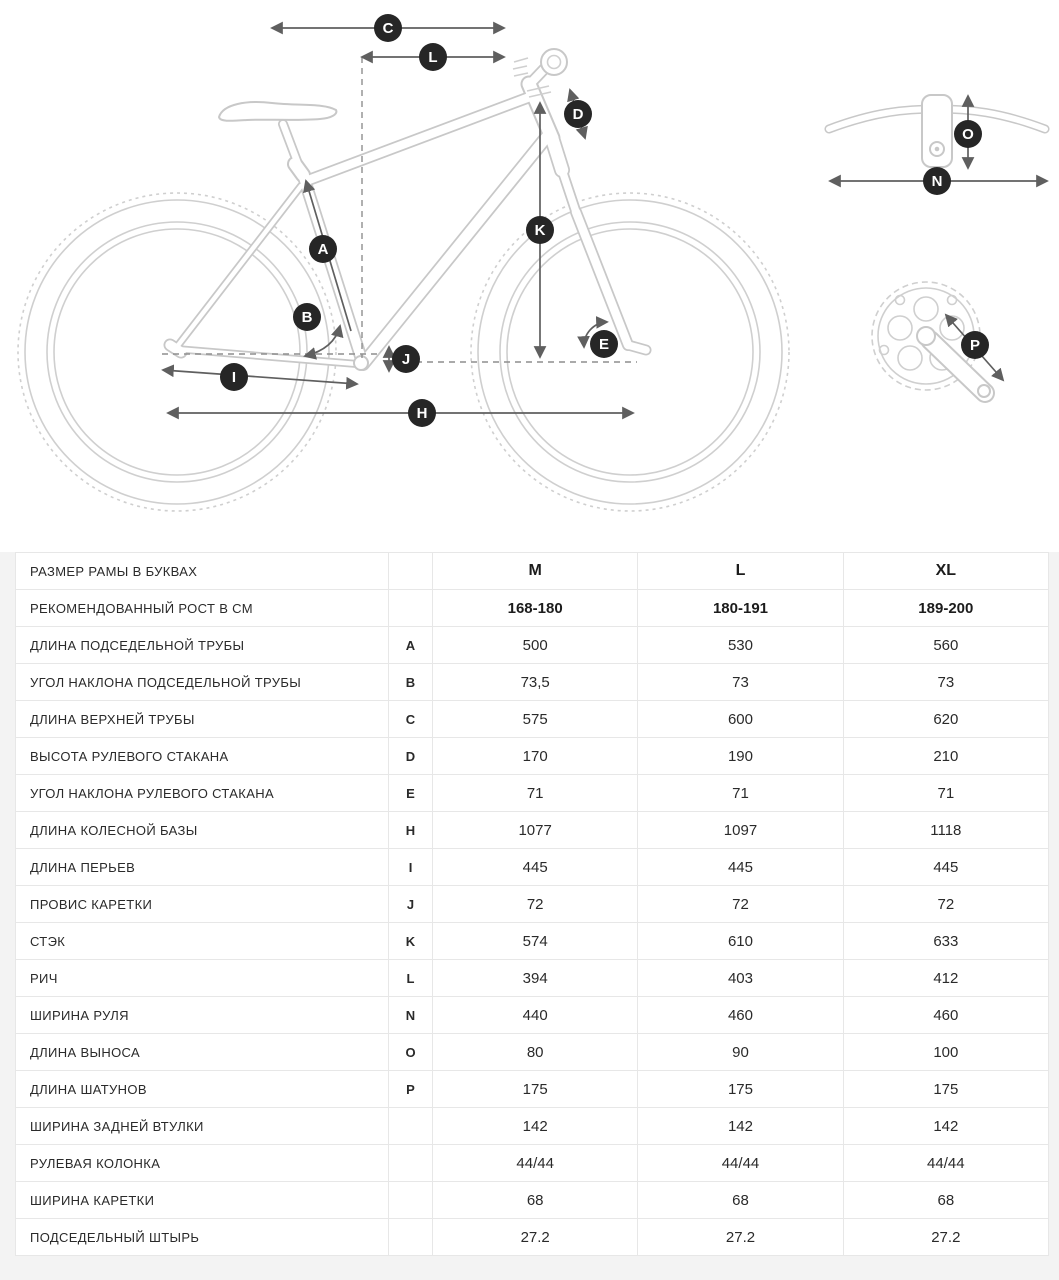 This screenshot has width=1059, height=1280. I want to click on table-row: ПРОВИС КАРЕТКИ J 72 72 72, so click(532, 904).